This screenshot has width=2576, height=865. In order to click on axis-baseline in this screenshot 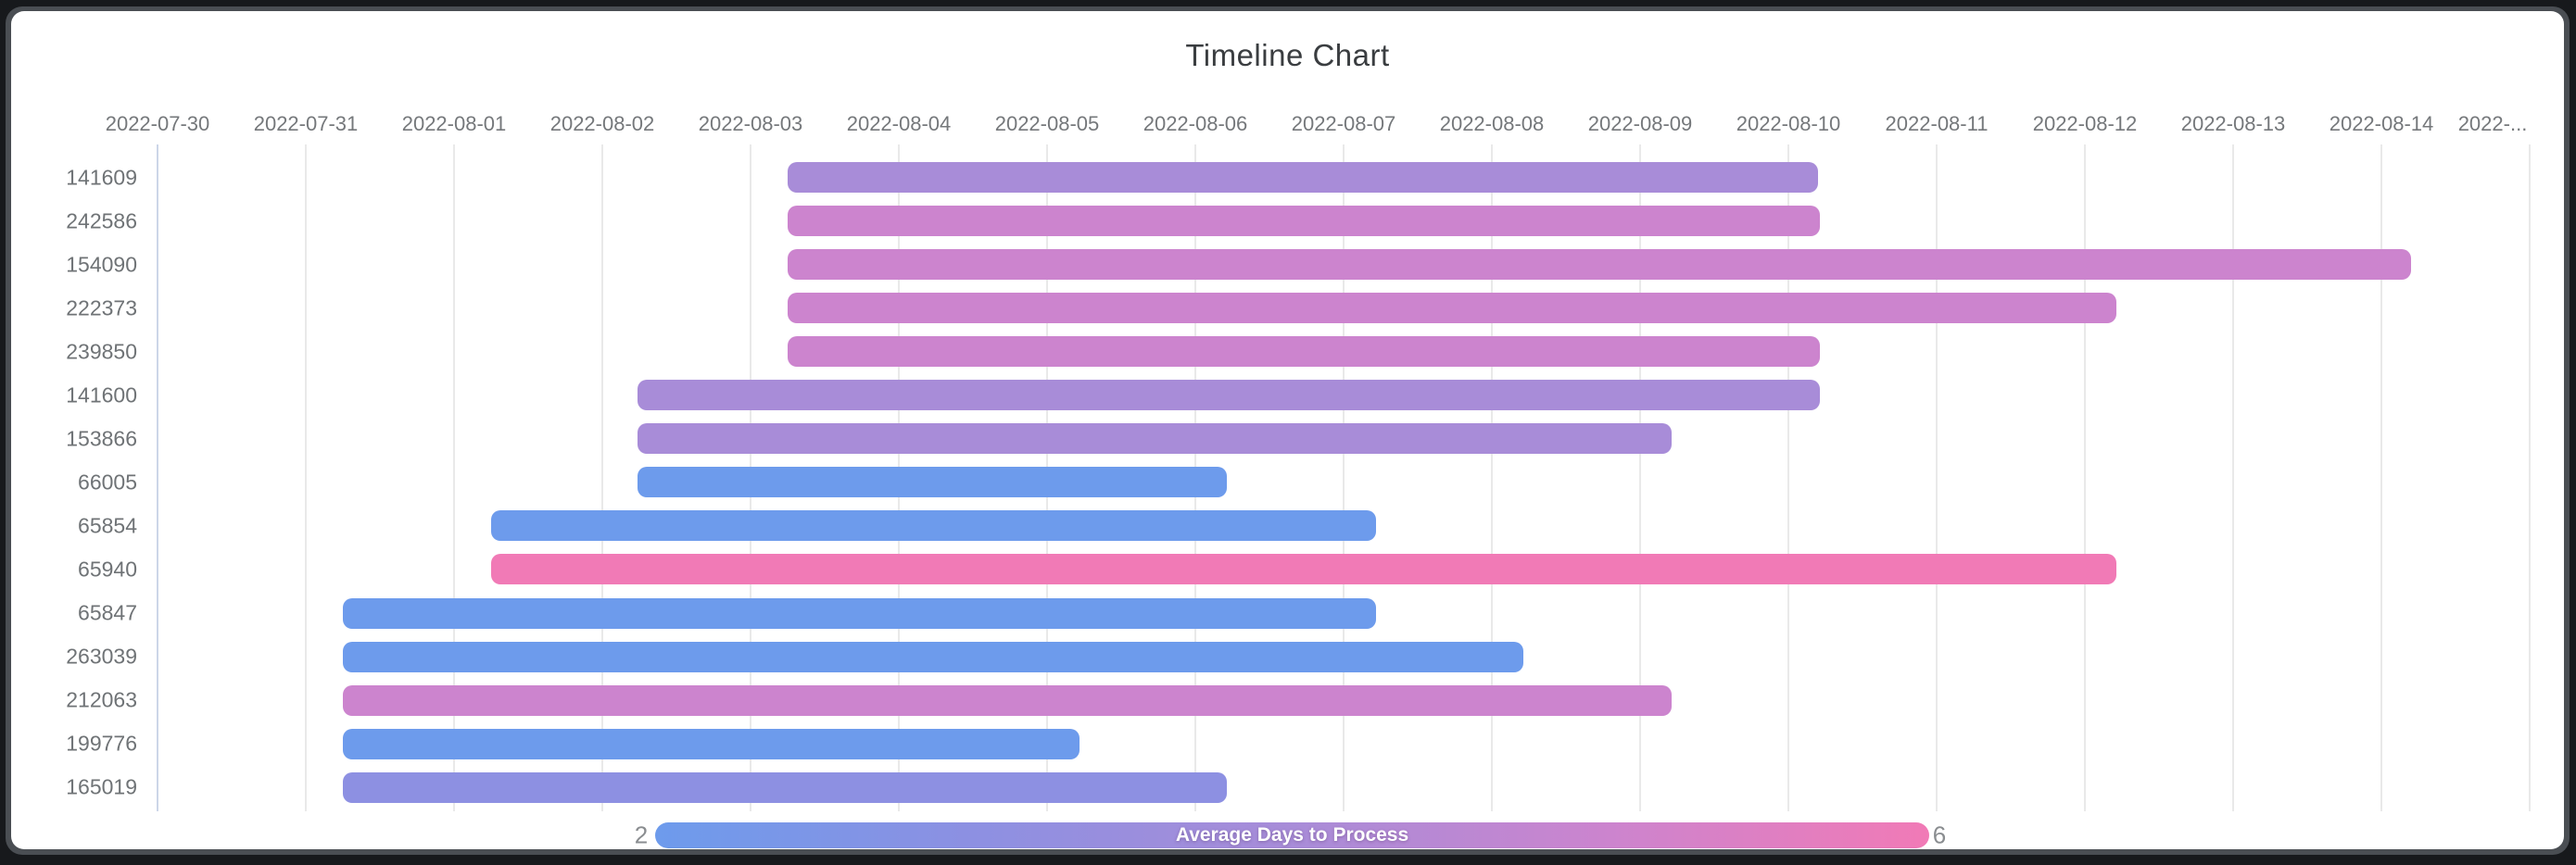, I will do `click(157, 477)`.